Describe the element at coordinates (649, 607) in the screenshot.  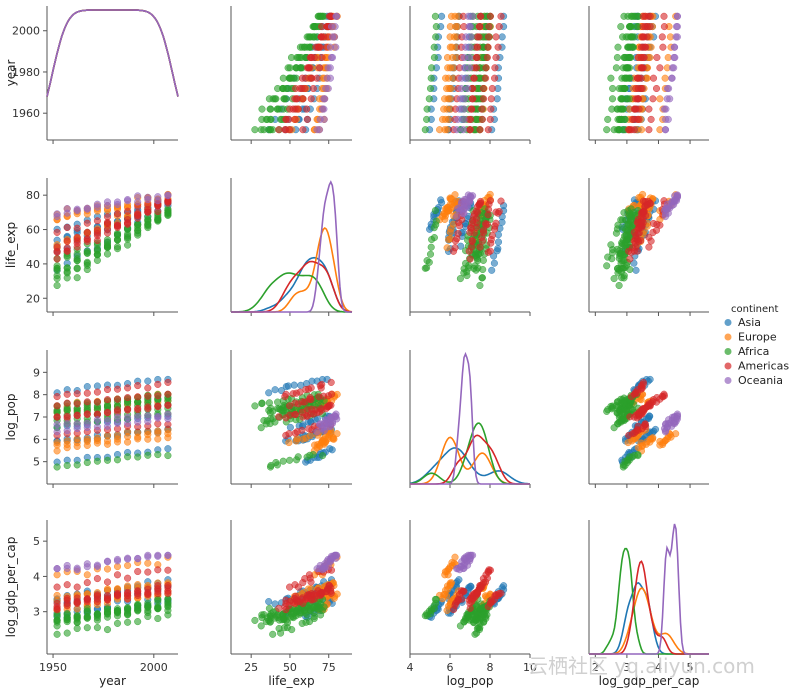
I see `kde-curve-americas` at that location.